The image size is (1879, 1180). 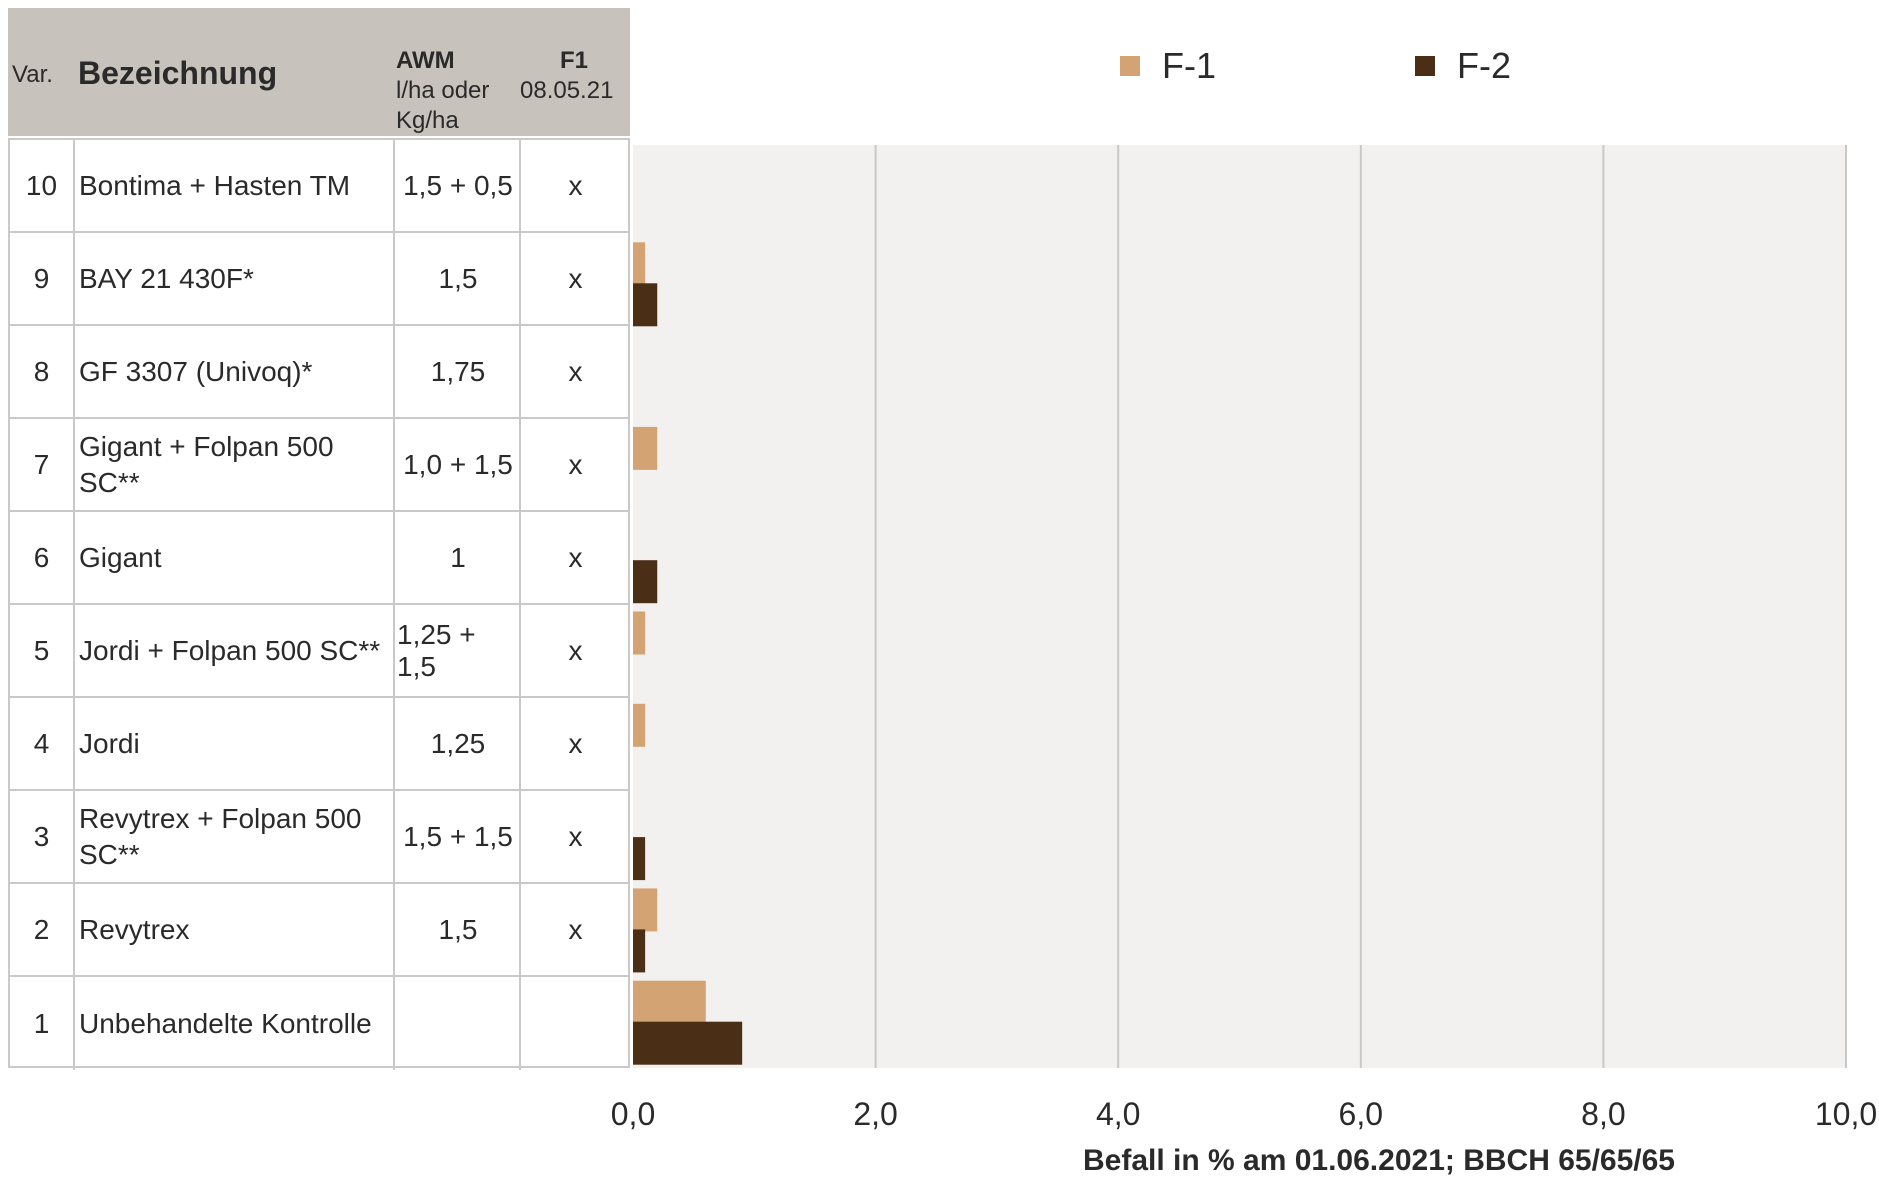 What do you see at coordinates (574, 60) in the screenshot?
I see `header-f1: F1` at bounding box center [574, 60].